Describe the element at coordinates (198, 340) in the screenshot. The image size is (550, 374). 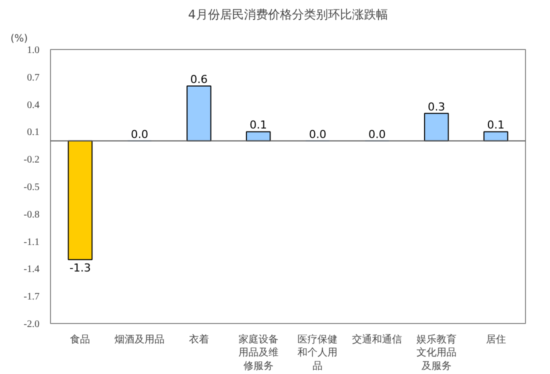
I see `x-tick-label: 衣着` at that location.